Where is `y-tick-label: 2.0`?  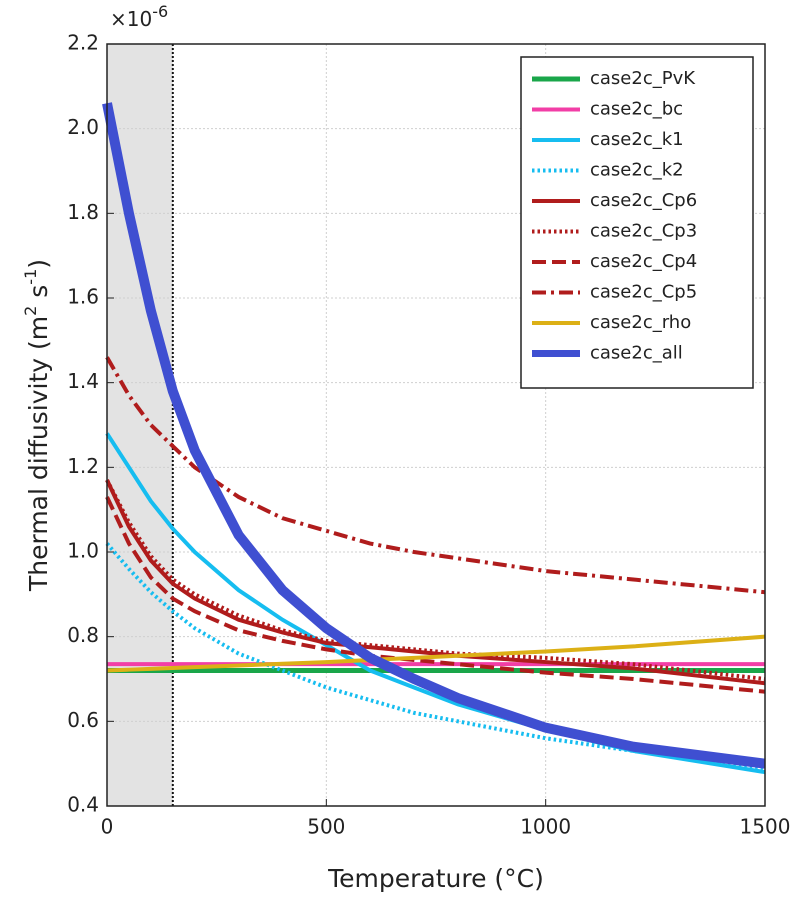
y-tick-label: 2.0 is located at coordinates (83, 127).